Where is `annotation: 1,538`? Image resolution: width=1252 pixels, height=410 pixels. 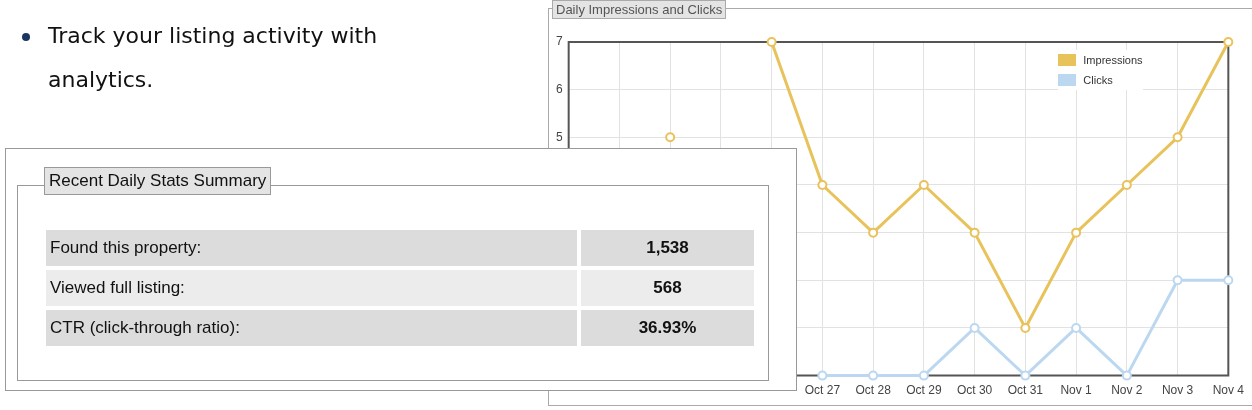 annotation: 1,538 is located at coordinates (667, 248).